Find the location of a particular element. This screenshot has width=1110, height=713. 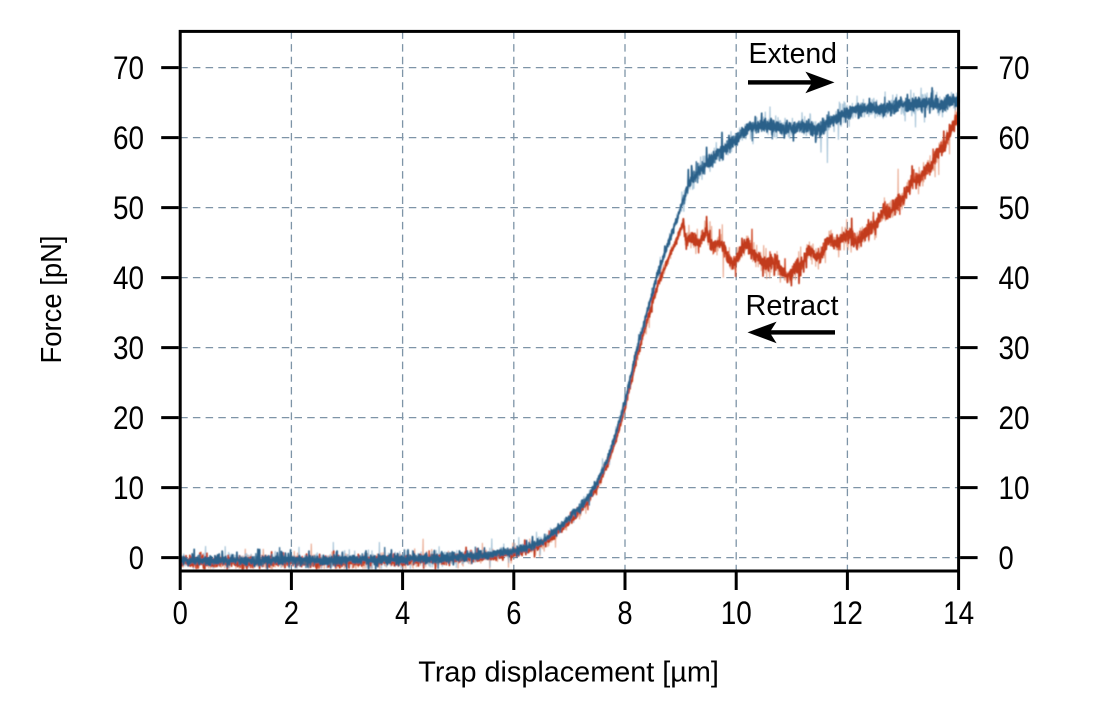

svg-text: 14 is located at coordinates (958, 613).